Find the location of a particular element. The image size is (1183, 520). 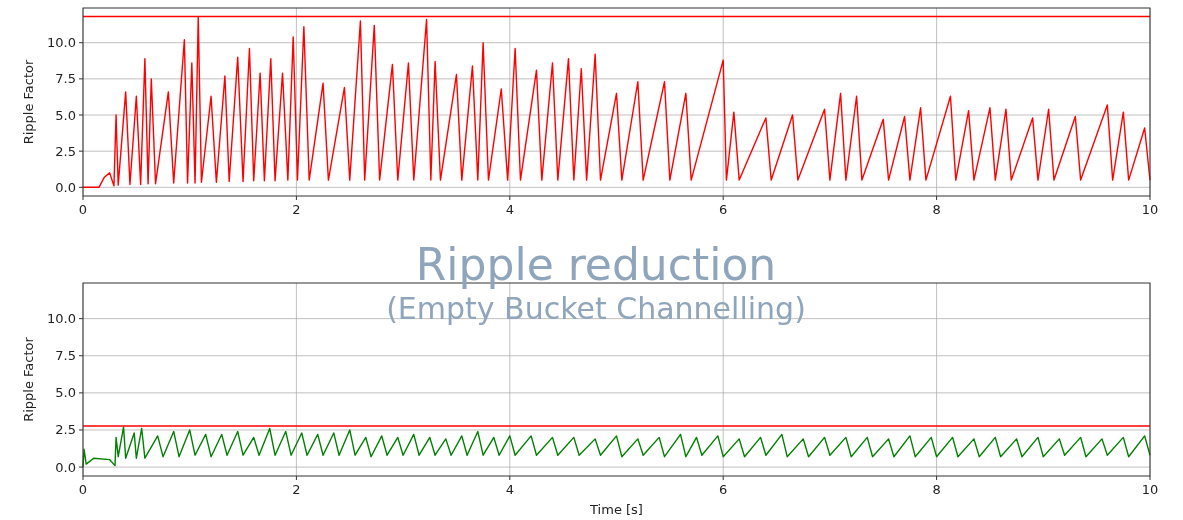

x-axis-title: Time [s] is located at coordinates (616, 509).